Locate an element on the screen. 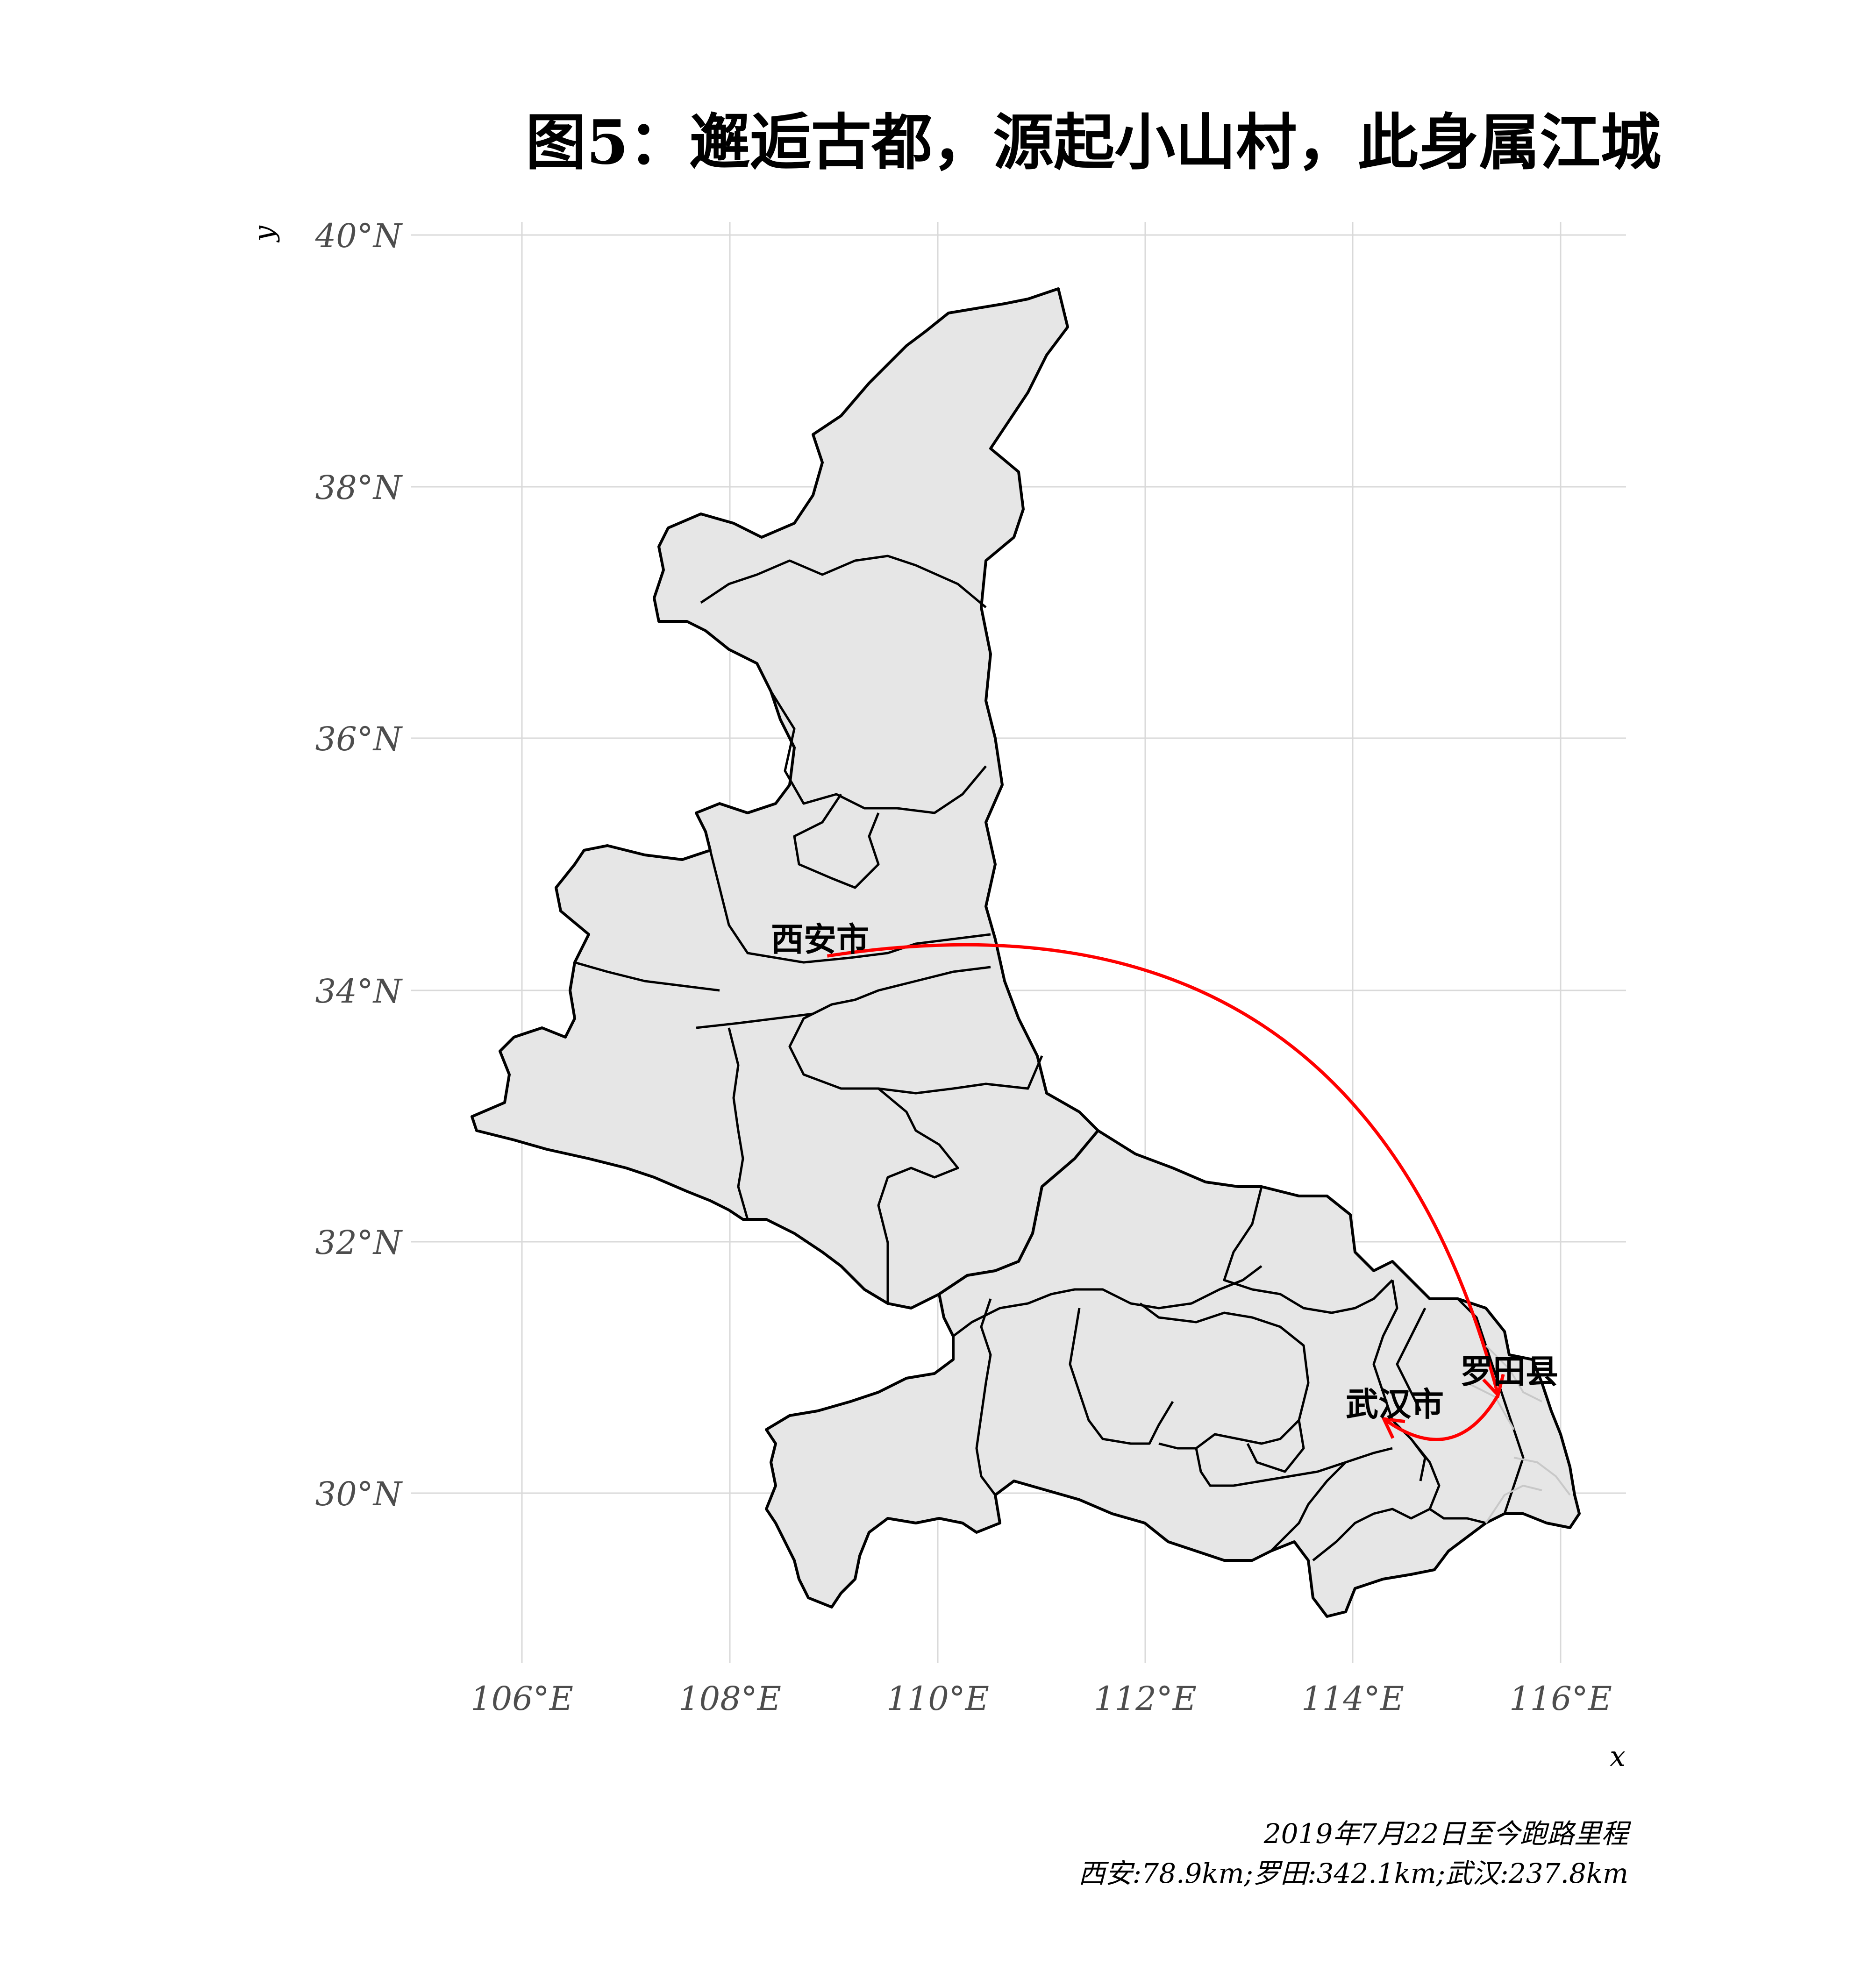 This screenshot has height=1986, width=1876. x-tick-label: 116°E is located at coordinates (1560, 1699).